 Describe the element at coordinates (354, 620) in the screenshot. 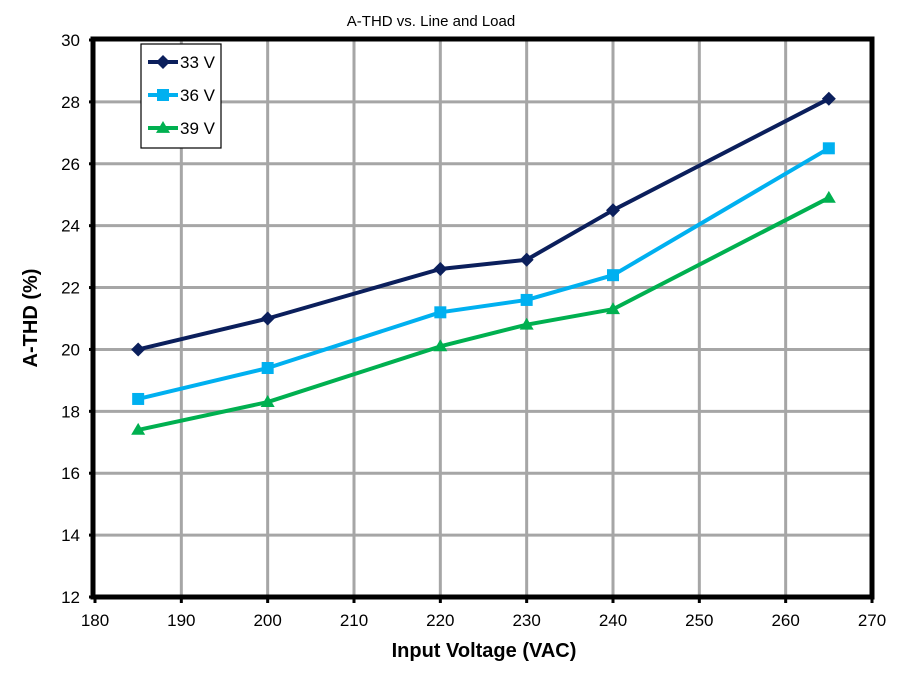

I see `x-tick-label: 210` at that location.